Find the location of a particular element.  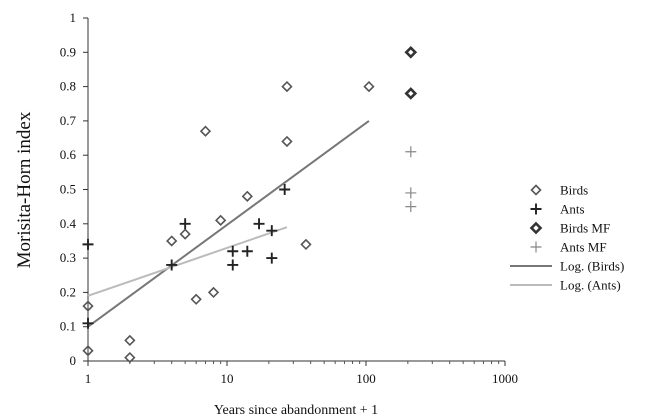

x-ticks: 1 10 100 1000 is located at coordinates (301, 373).